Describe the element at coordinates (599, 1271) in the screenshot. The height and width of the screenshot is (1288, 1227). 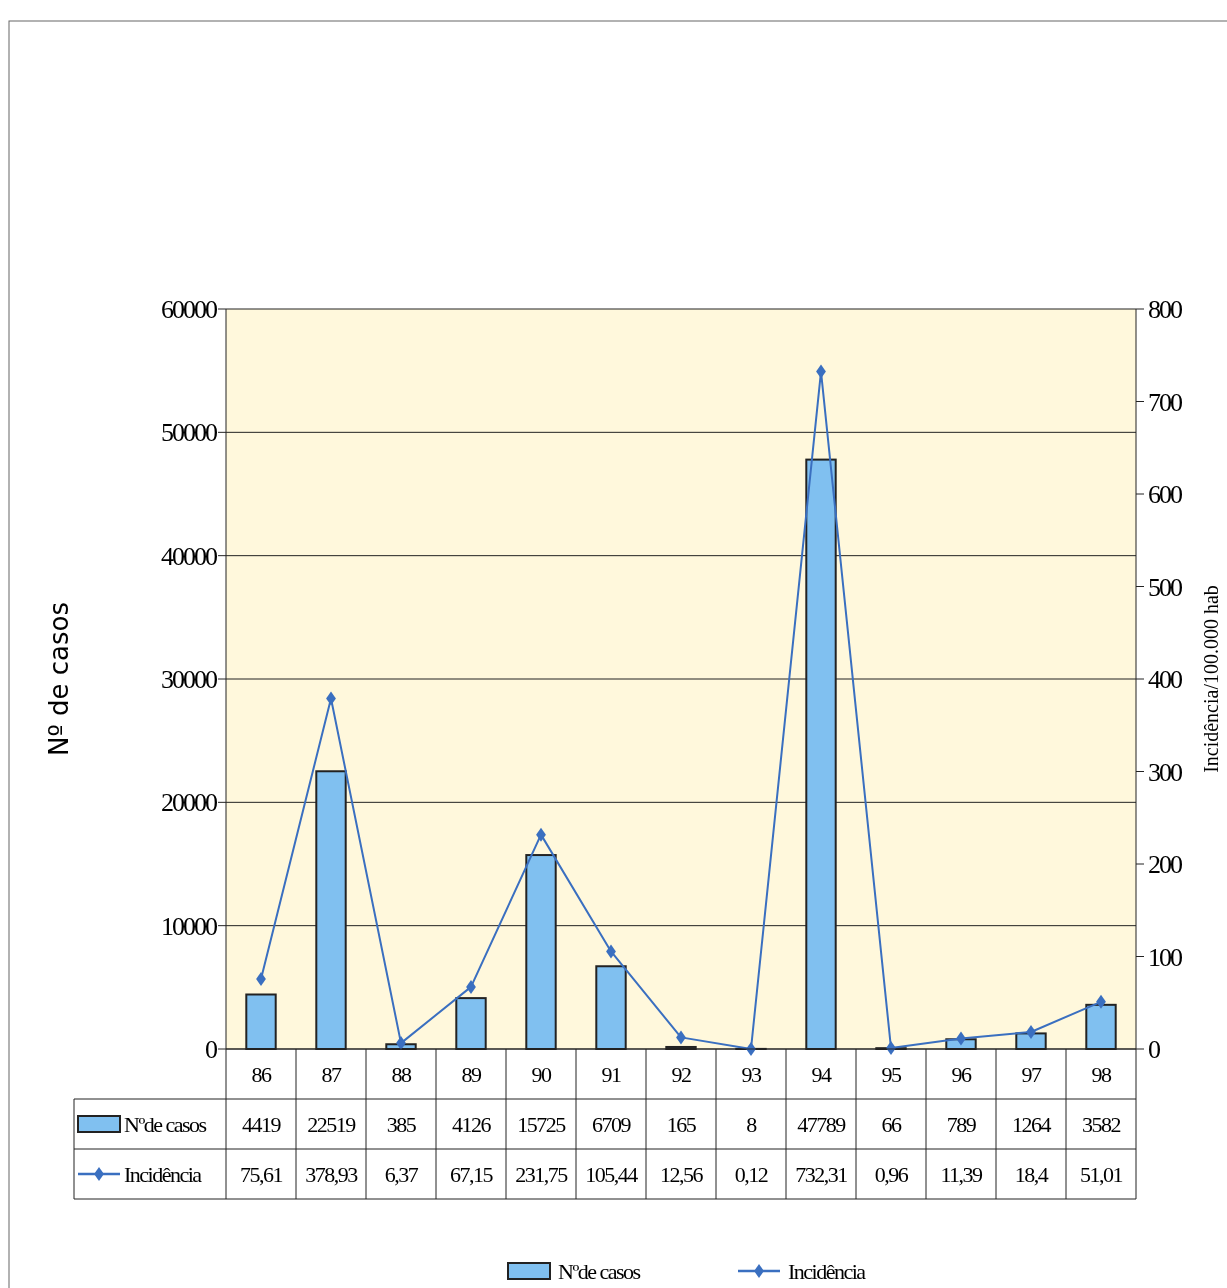
I see `text: Nºde casos` at that location.